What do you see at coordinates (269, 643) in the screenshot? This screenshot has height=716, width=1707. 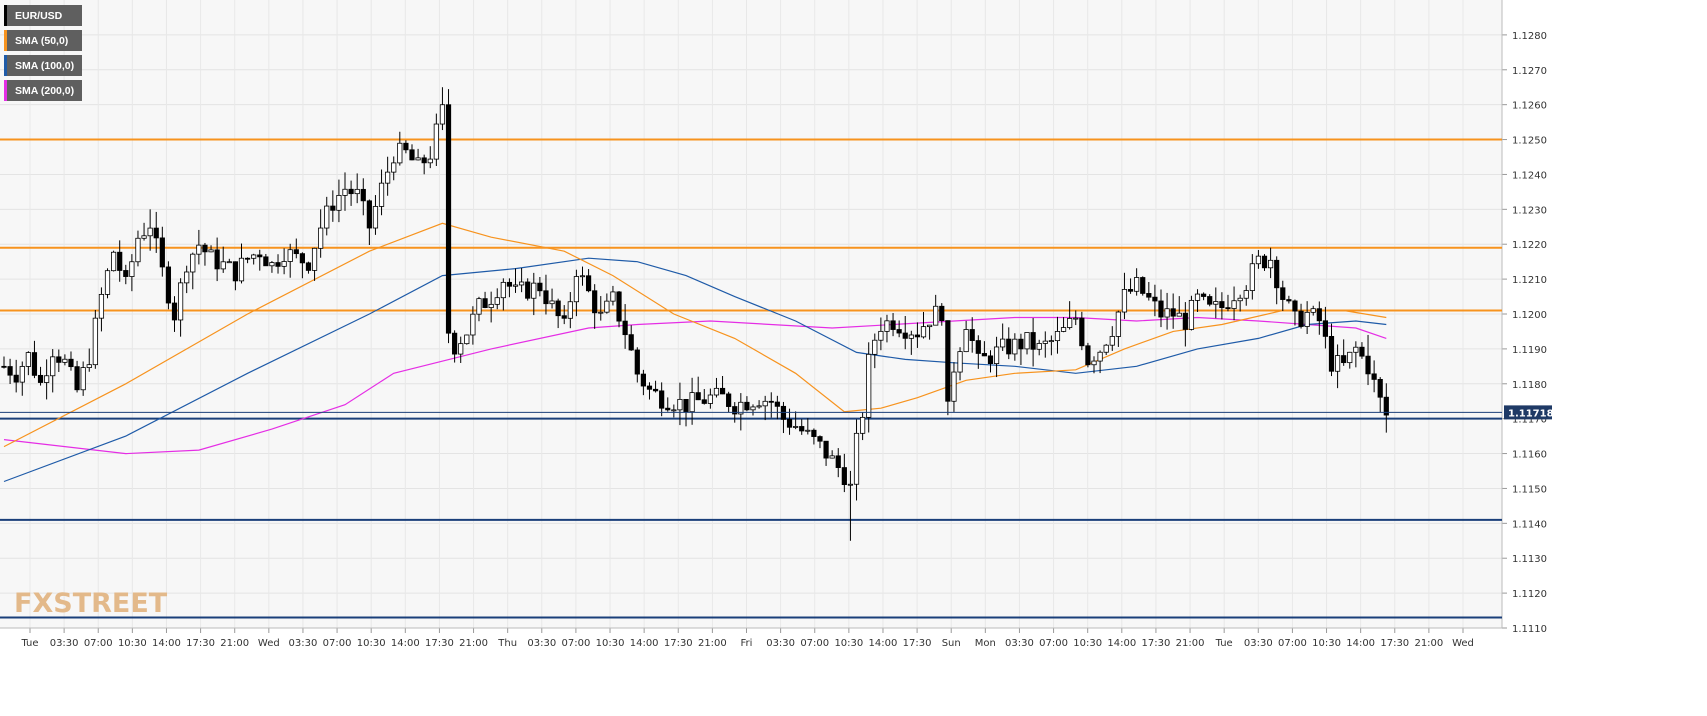 I see `x-tick-label: Wed` at bounding box center [269, 643].